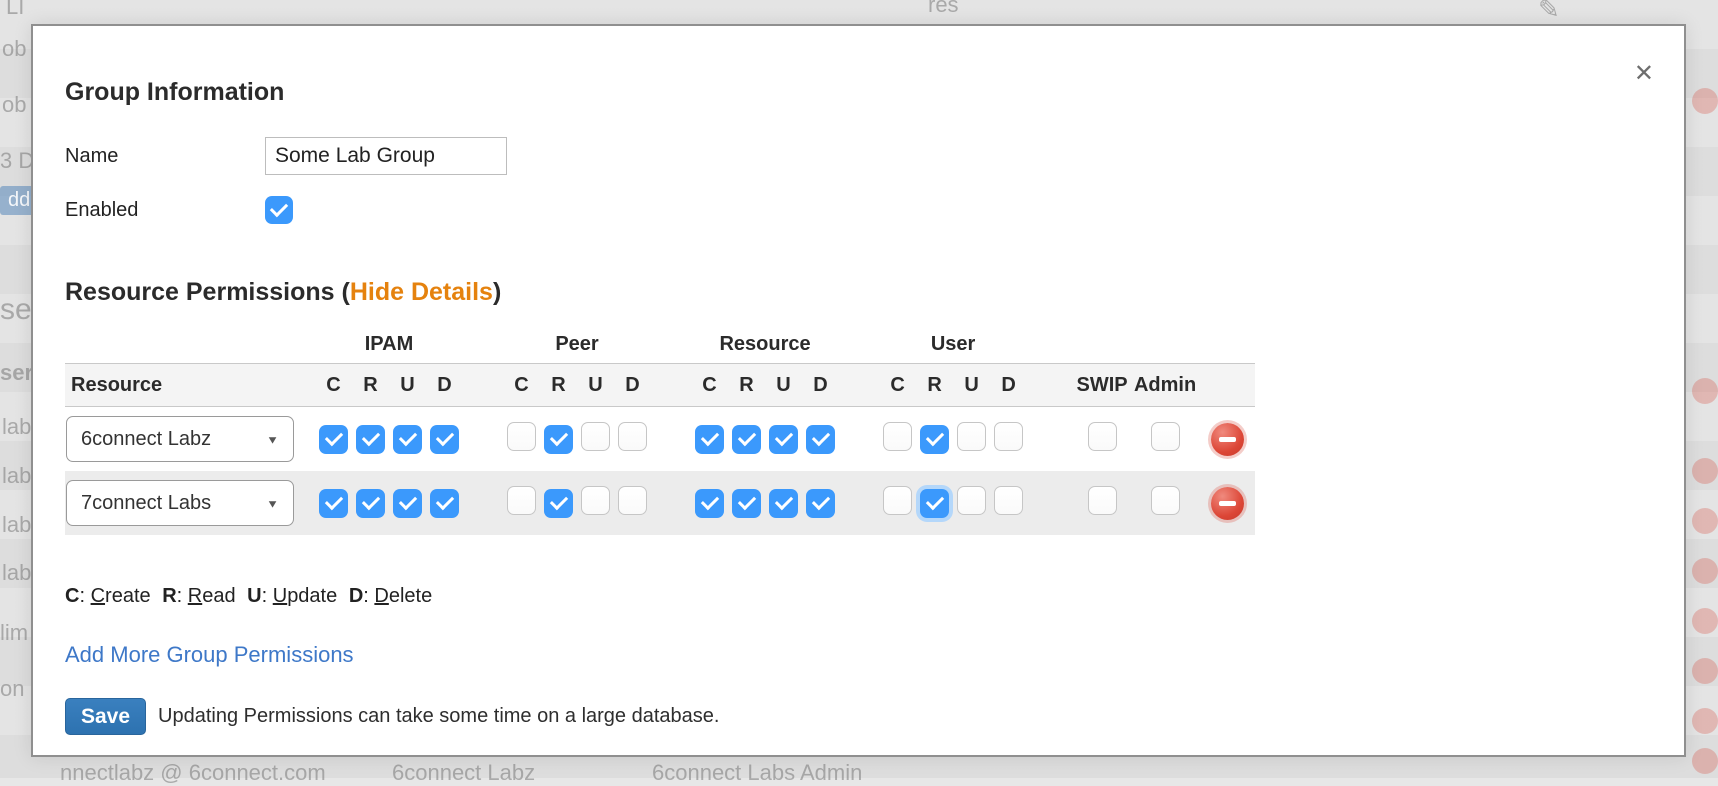  What do you see at coordinates (92, 155) in the screenshot?
I see `name-label: Name` at bounding box center [92, 155].